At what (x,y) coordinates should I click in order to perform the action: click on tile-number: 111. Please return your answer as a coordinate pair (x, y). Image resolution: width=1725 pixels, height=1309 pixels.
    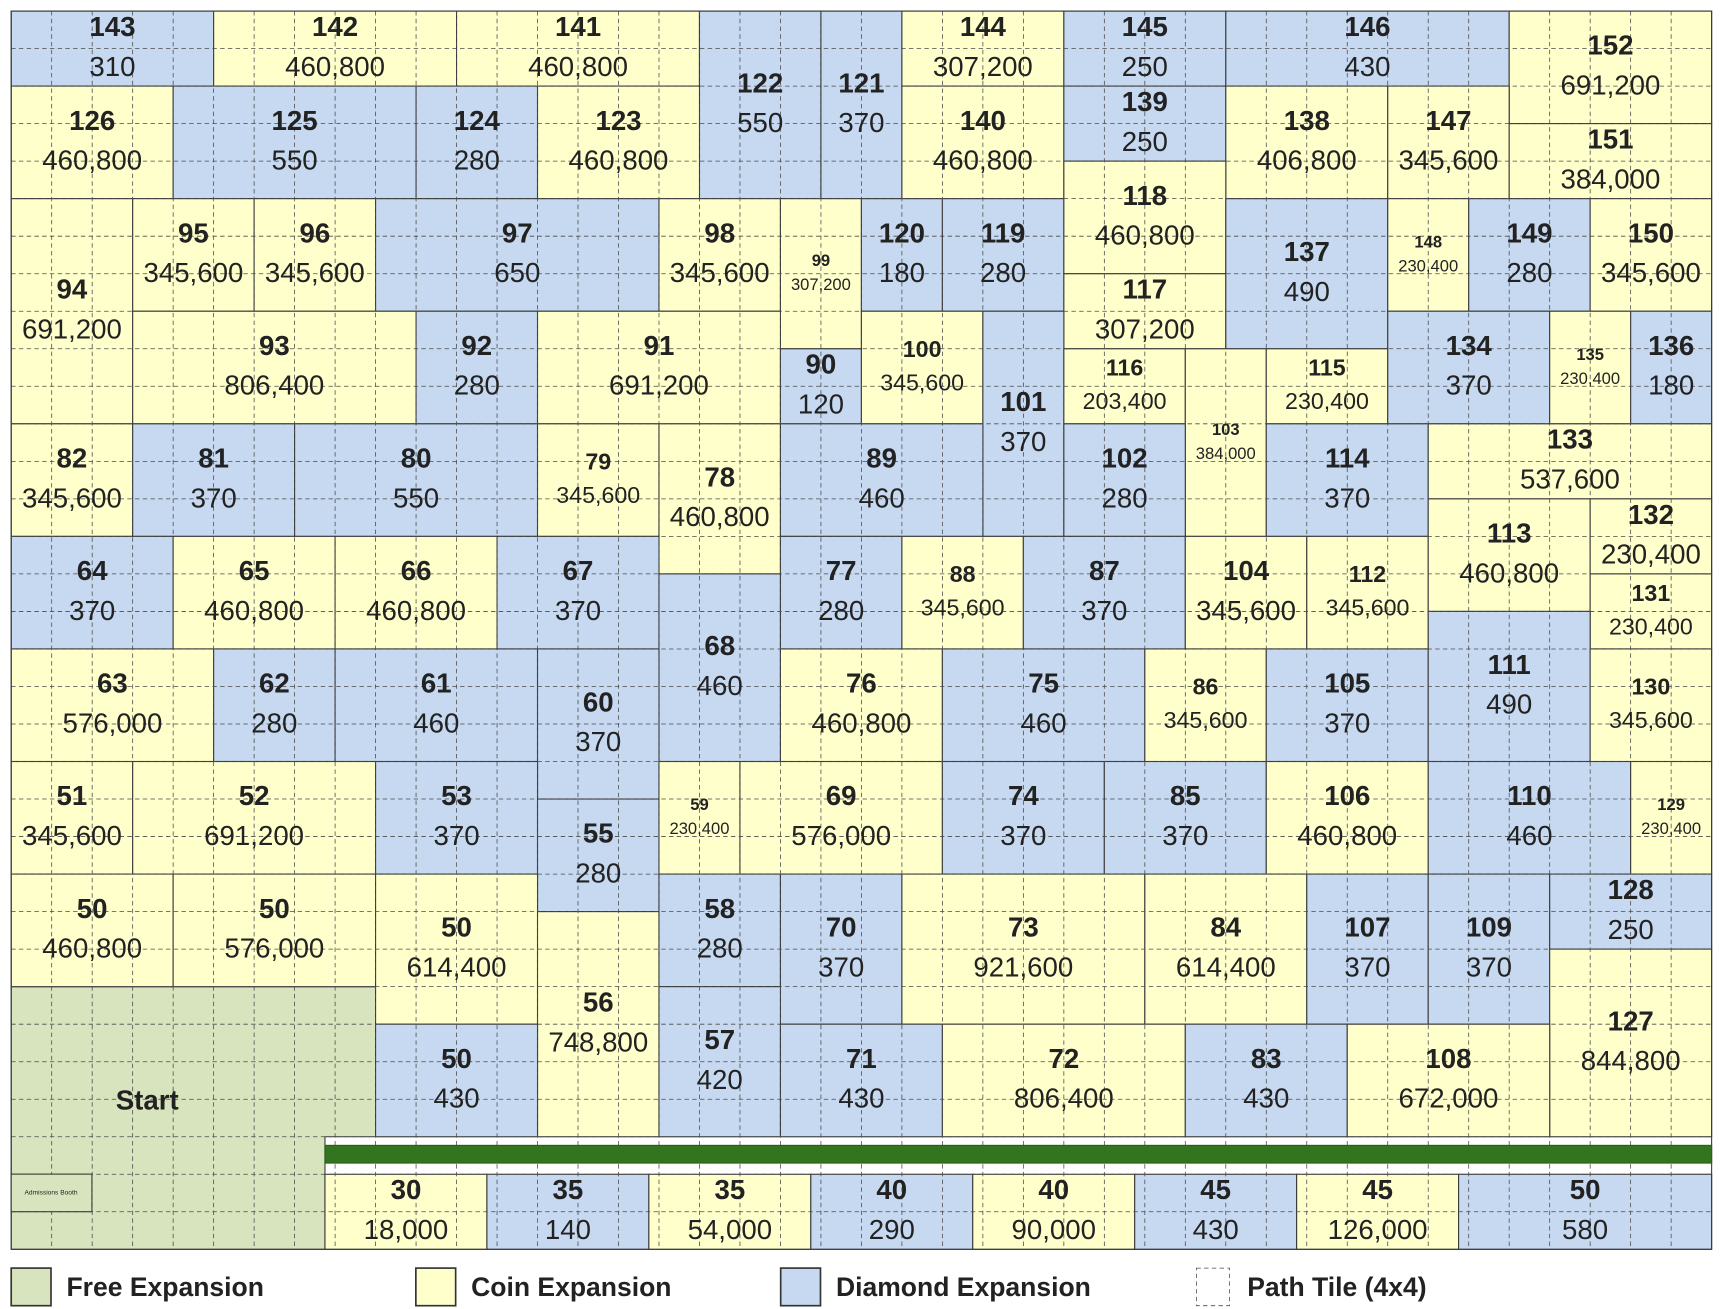
    Looking at the image, I should click on (1509, 664).